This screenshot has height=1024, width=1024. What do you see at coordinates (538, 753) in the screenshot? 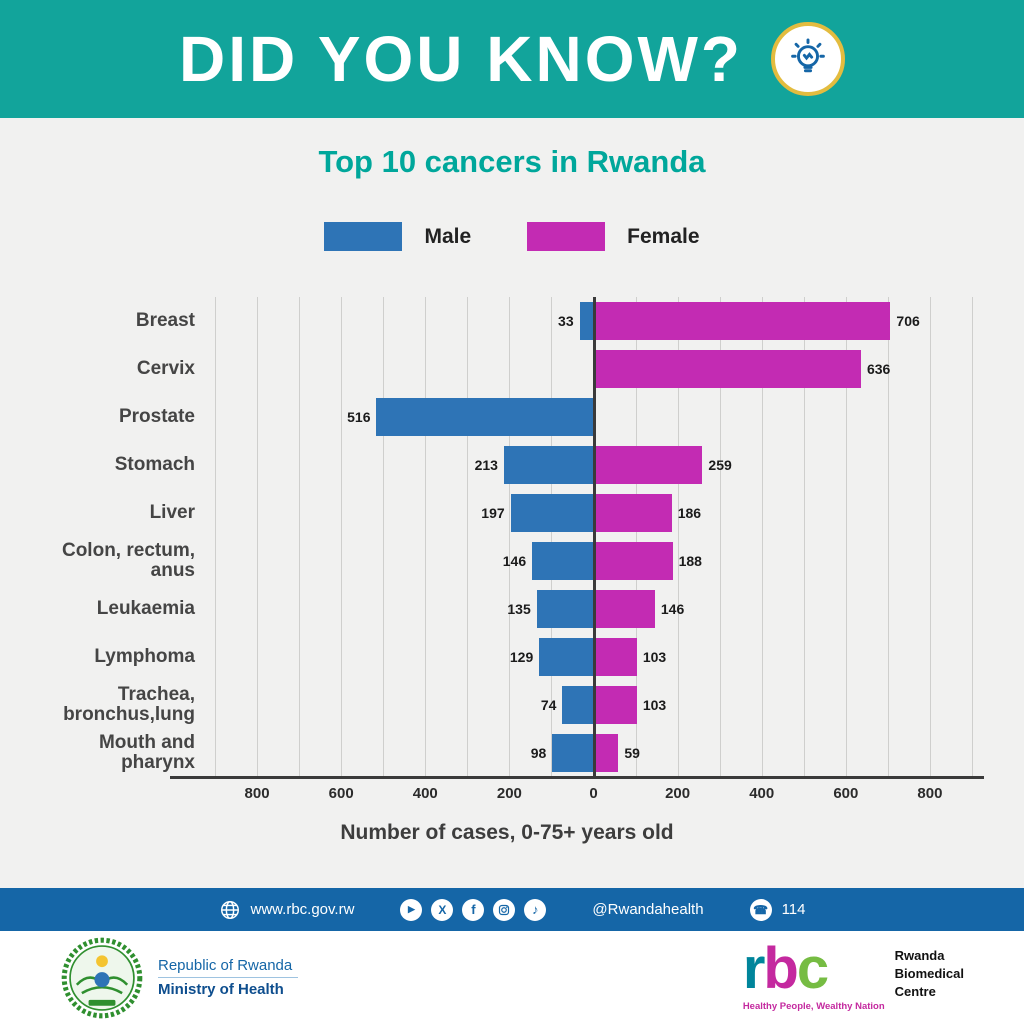
I see `male-value-label: 98` at bounding box center [538, 753].